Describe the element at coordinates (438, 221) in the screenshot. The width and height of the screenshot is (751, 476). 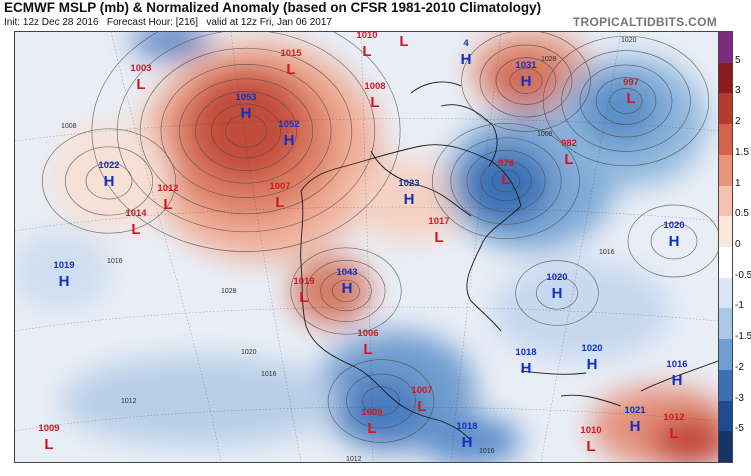
I see `low-pressure-value: 1017` at that location.